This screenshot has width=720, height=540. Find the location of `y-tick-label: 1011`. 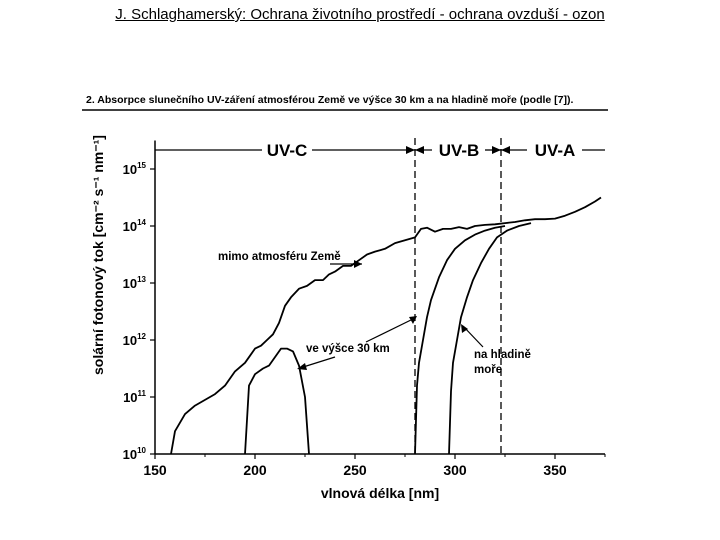

y-tick-label: 1011 is located at coordinates (134, 397).